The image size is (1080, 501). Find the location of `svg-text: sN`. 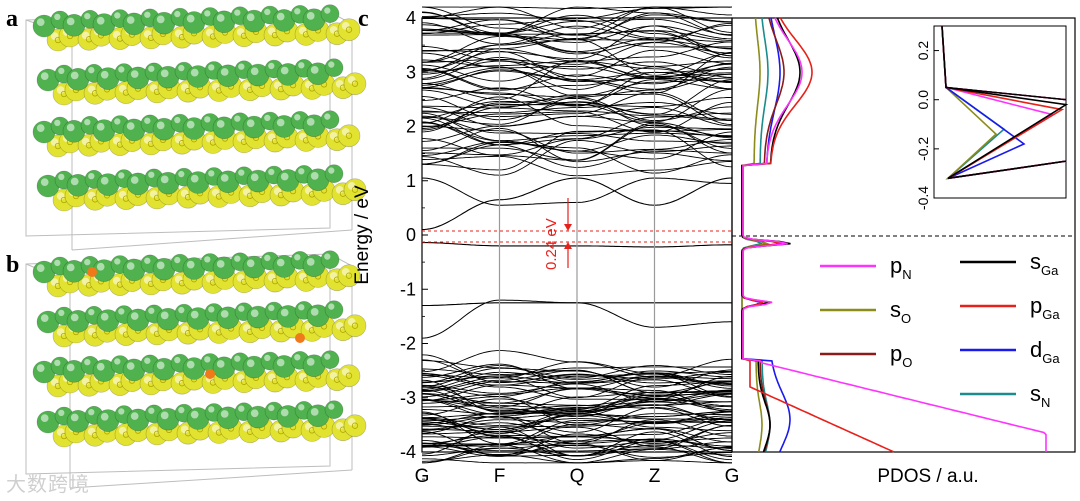

svg-text: sN is located at coordinates (1040, 395).